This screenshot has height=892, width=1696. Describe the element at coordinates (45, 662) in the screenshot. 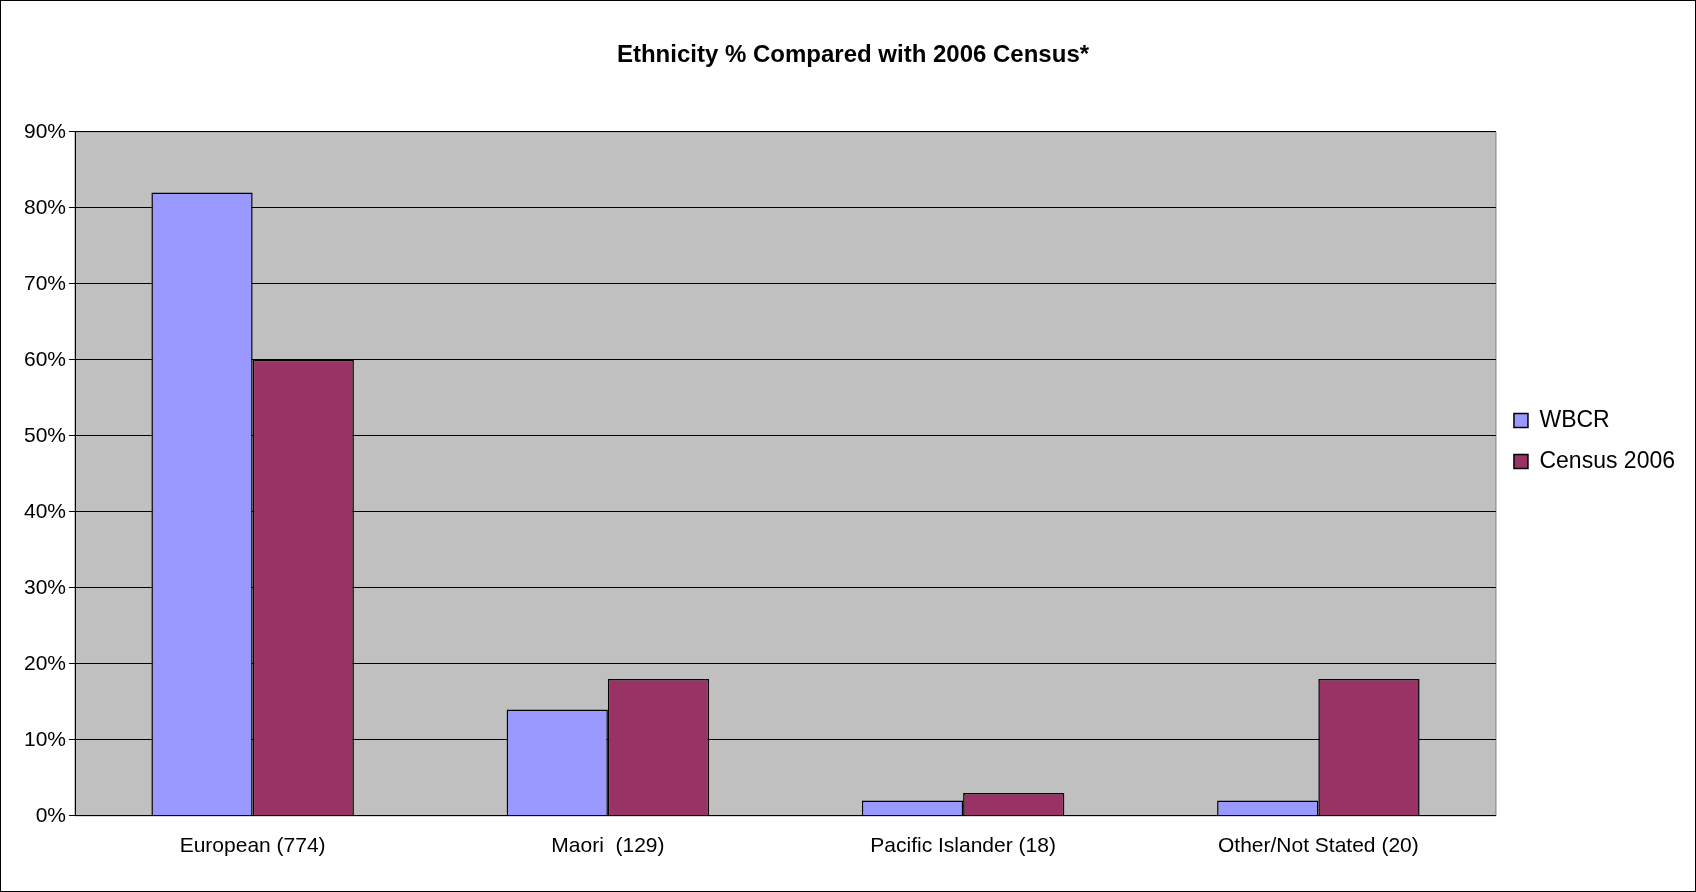

I see `y-tick-label: 20%` at that location.